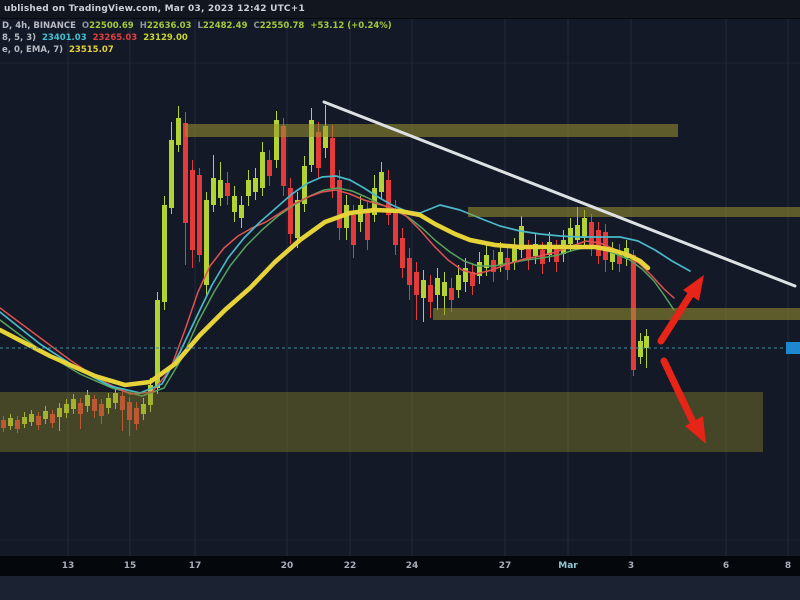  Describe the element at coordinates (793, 348) in the screenshot. I see `price-tag` at that location.